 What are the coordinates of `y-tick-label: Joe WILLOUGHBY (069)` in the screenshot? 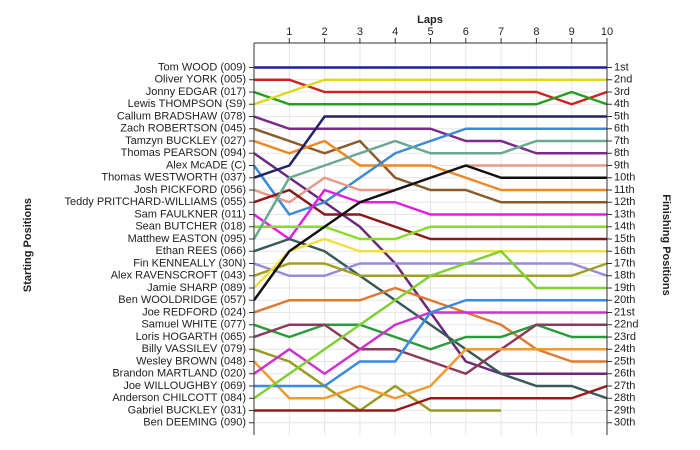 It's located at (184, 386).